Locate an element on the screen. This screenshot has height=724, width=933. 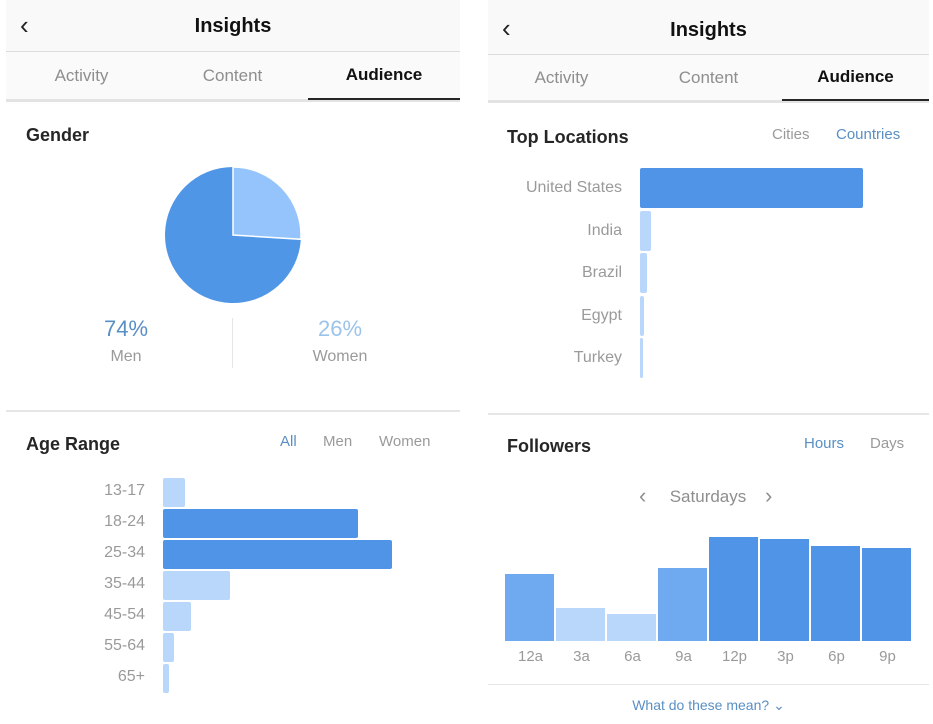
what-do-these-mean-link: What do these mean? ⌄ is located at coordinates (708, 705).